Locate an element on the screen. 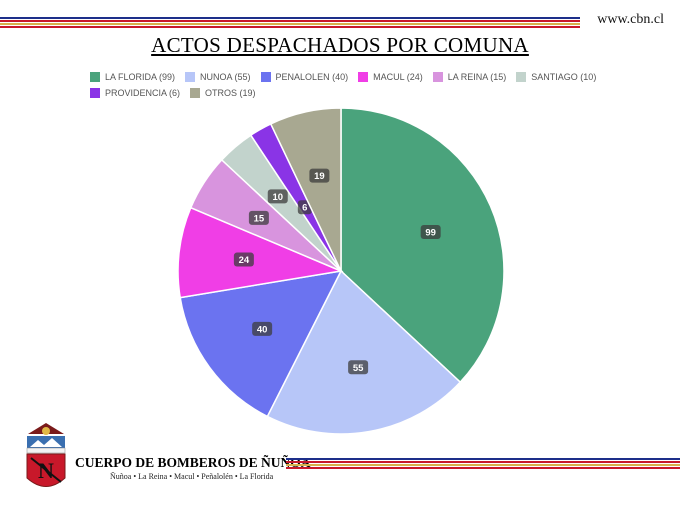  legend-item: PENALOLEN (40) is located at coordinates (304, 77).